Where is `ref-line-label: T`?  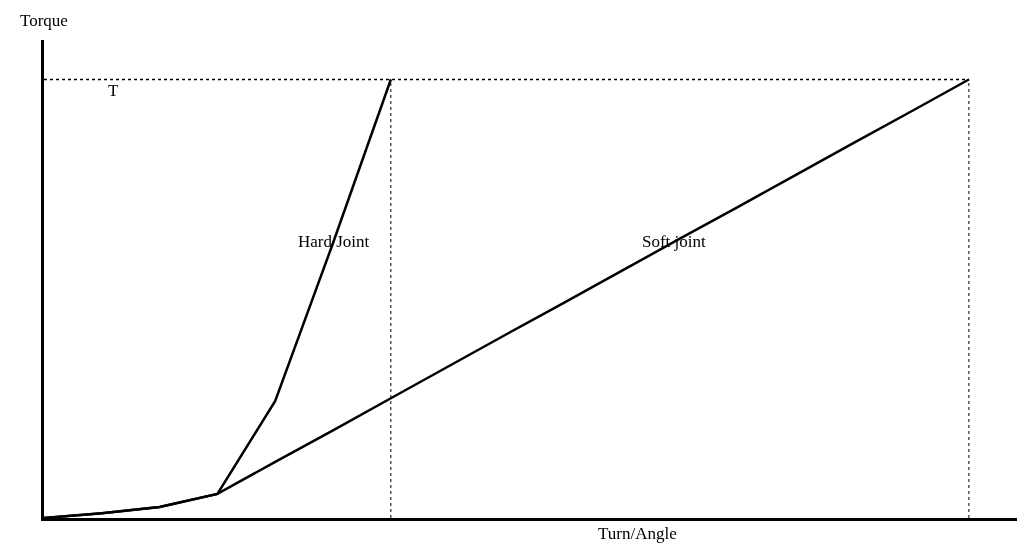
ref-line-label: T is located at coordinates (113, 90).